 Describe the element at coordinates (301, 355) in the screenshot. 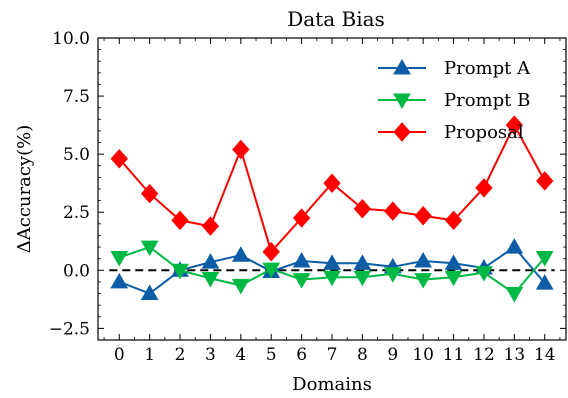

I see `x-tick-label: 6` at that location.